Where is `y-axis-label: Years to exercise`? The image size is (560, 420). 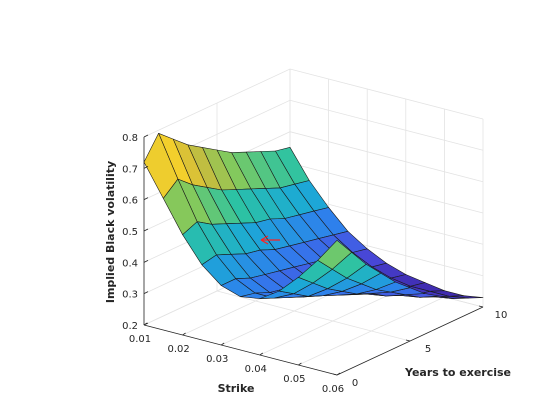 y-axis-label: Years to exercise is located at coordinates (457, 372).